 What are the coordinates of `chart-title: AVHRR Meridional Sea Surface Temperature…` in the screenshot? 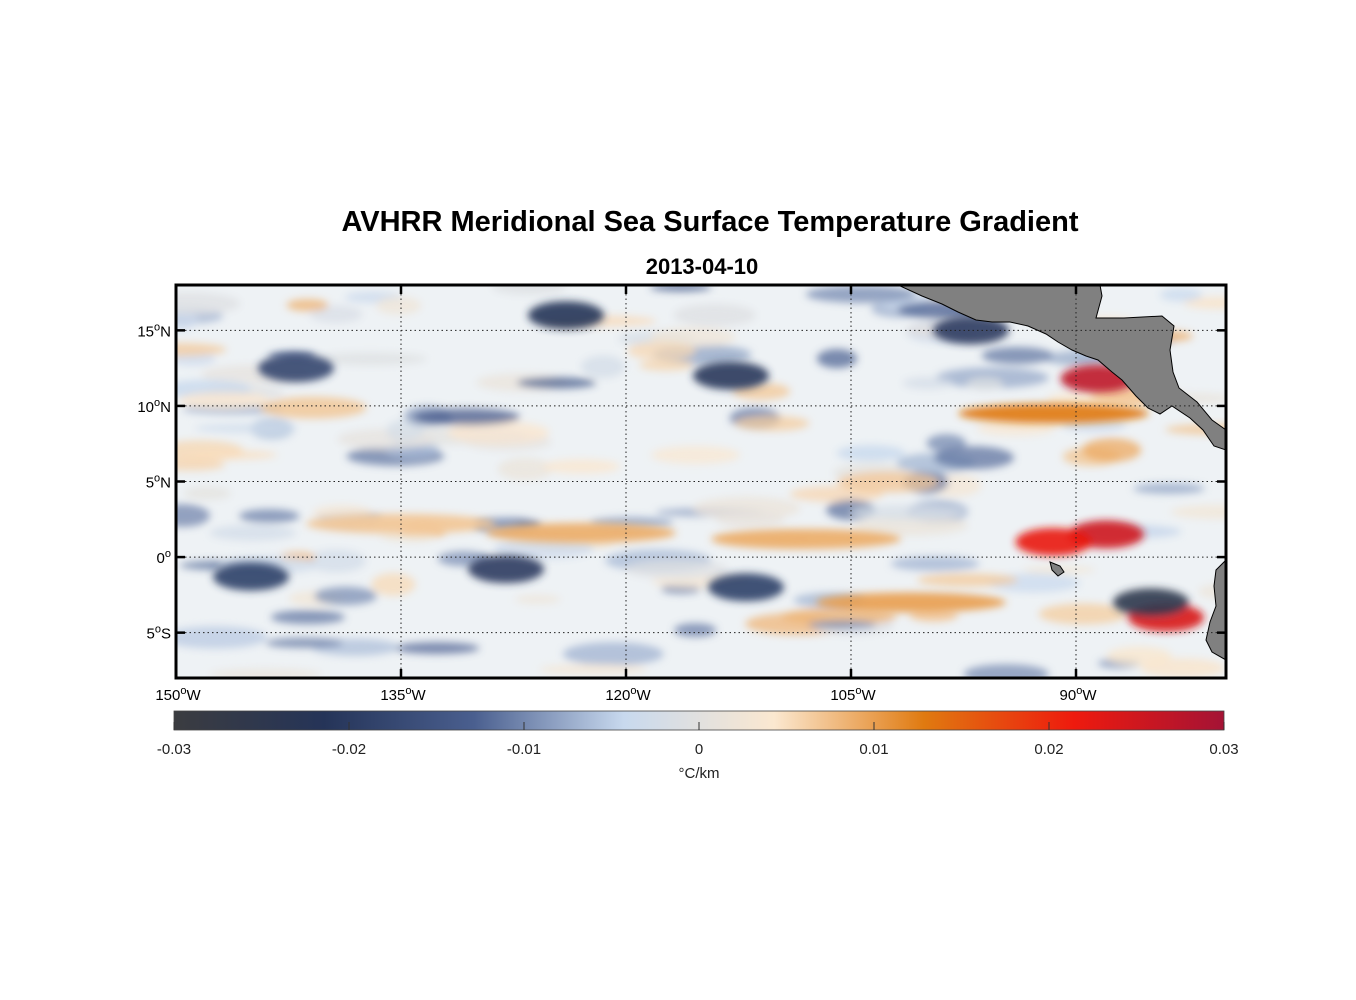 It's located at (710, 222).